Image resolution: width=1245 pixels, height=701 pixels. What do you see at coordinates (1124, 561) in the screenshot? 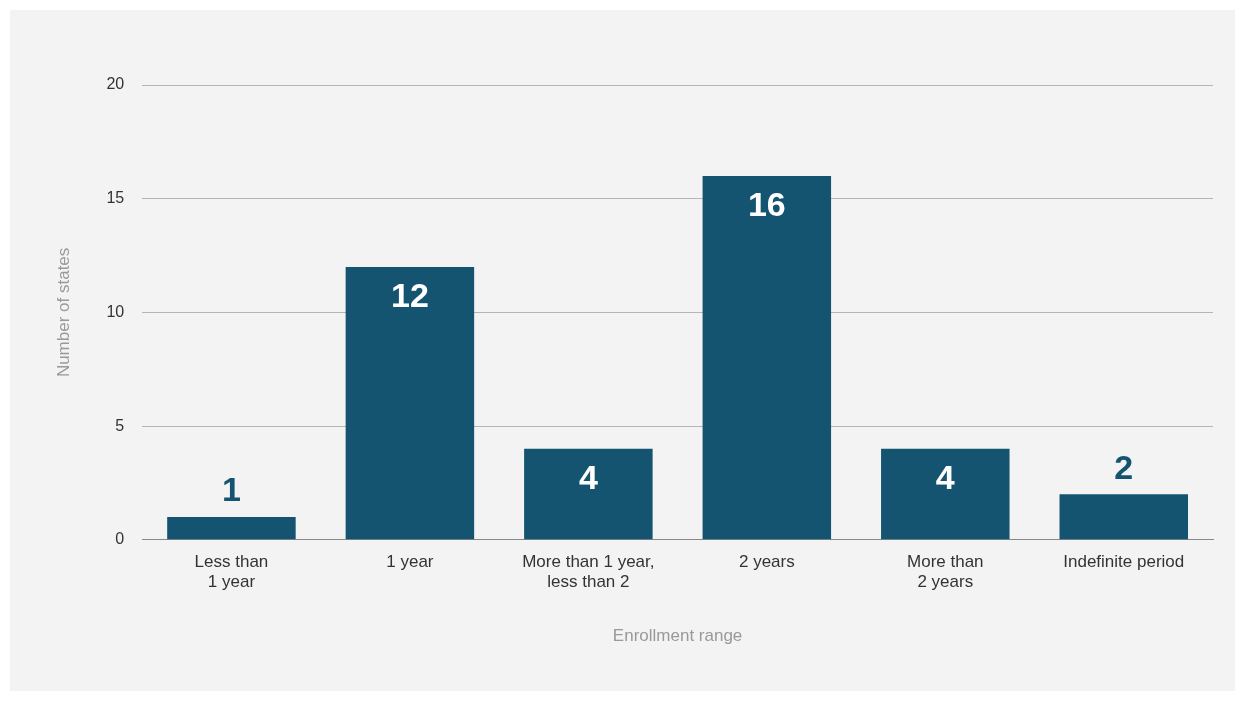
I see `x-tick-label: Indefinite period` at bounding box center [1124, 561].